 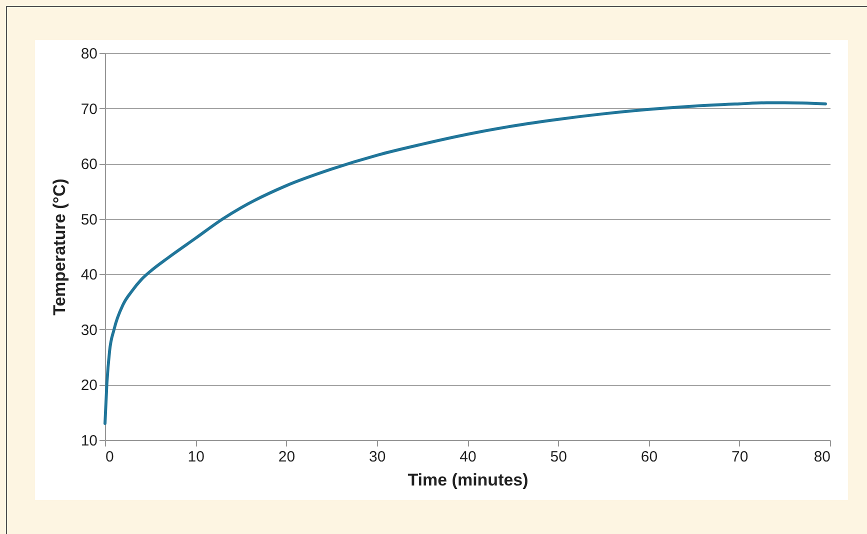 What do you see at coordinates (468, 457) in the screenshot?
I see `x-tick-label: 40` at bounding box center [468, 457].